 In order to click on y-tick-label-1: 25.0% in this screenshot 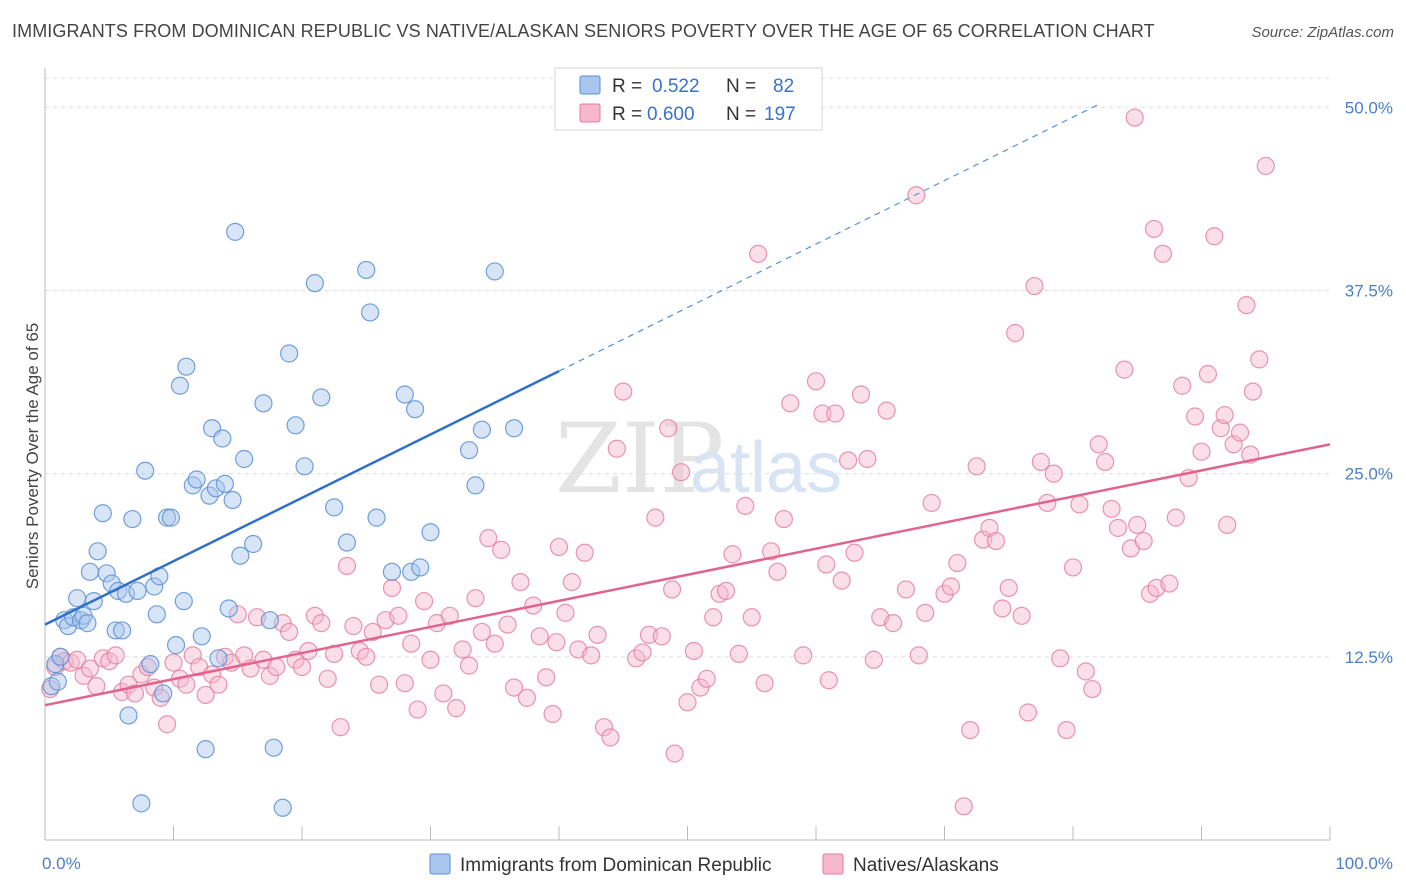, I will do `click(1369, 474)`.